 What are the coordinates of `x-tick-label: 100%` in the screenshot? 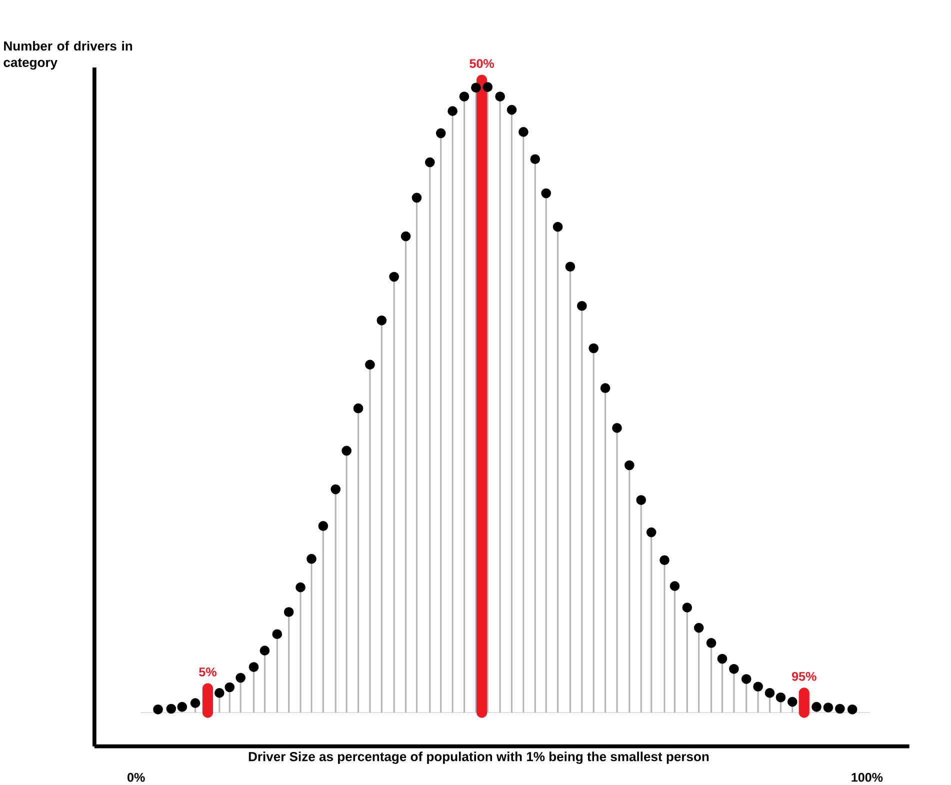 It's located at (867, 777).